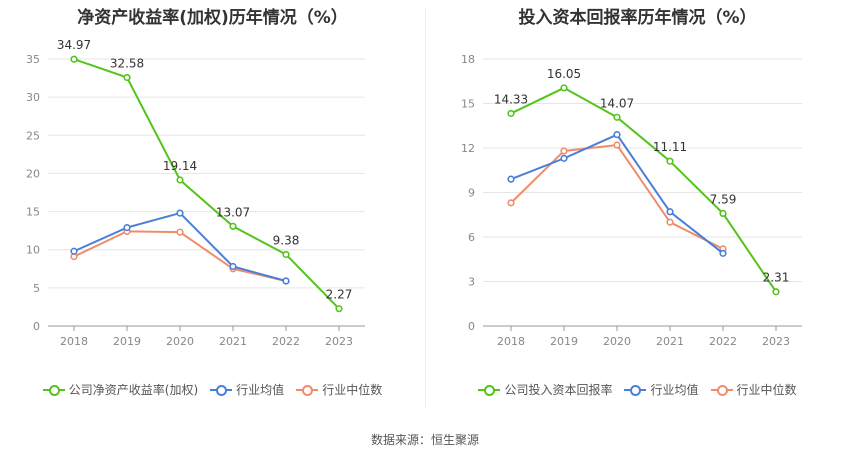 This screenshot has width=850, height=459. What do you see at coordinates (33, 59) in the screenshot?
I see `y-tick-label: 35` at bounding box center [33, 59].